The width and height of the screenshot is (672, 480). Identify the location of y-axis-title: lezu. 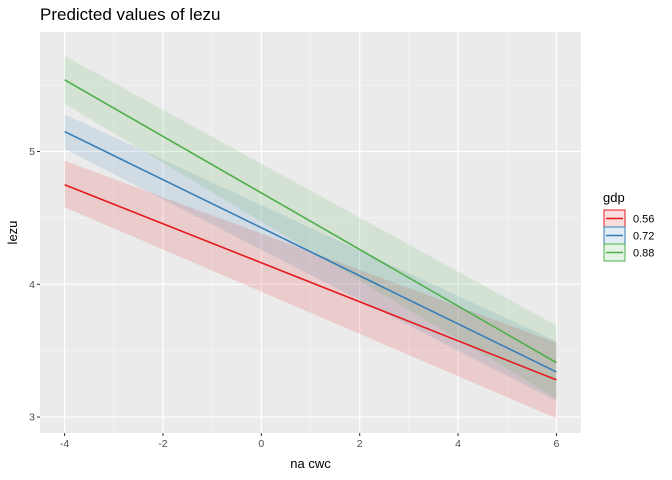
(12, 233).